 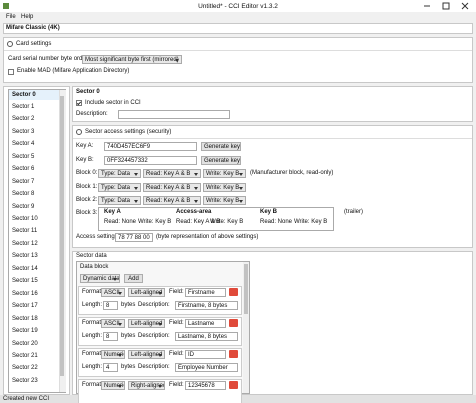 I want to click on menu-item: Help, so click(x=27, y=17).